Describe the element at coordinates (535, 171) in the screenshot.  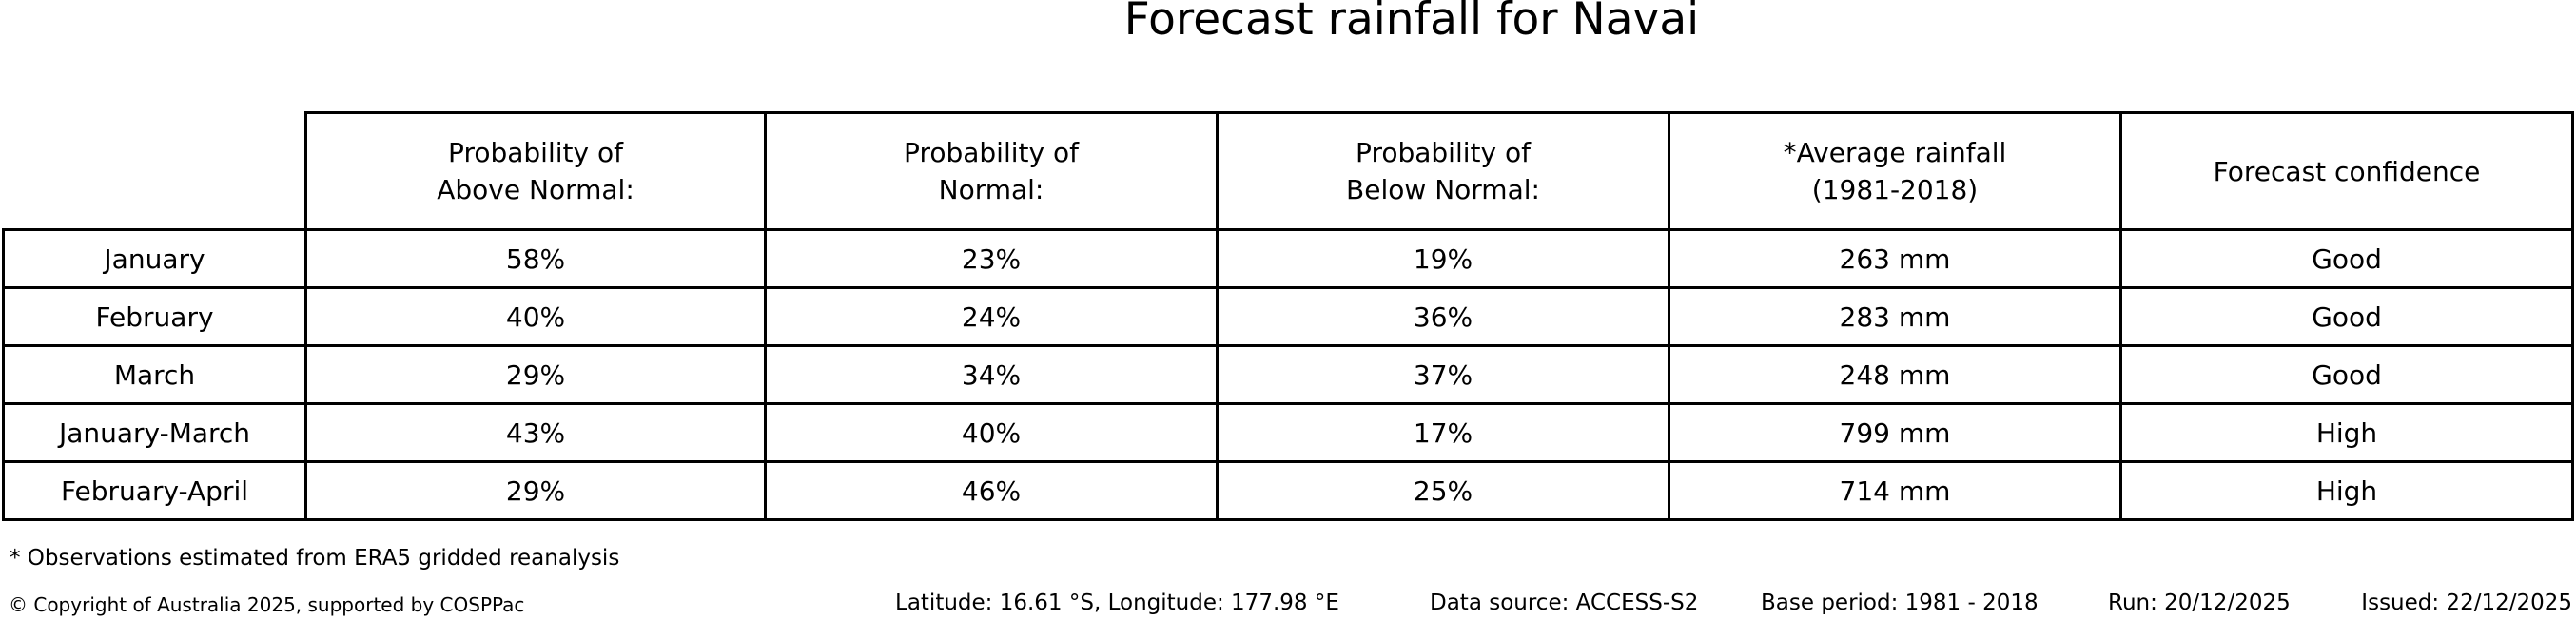
I see `column-header-above-normal: Probability of Above Normal:` at that location.